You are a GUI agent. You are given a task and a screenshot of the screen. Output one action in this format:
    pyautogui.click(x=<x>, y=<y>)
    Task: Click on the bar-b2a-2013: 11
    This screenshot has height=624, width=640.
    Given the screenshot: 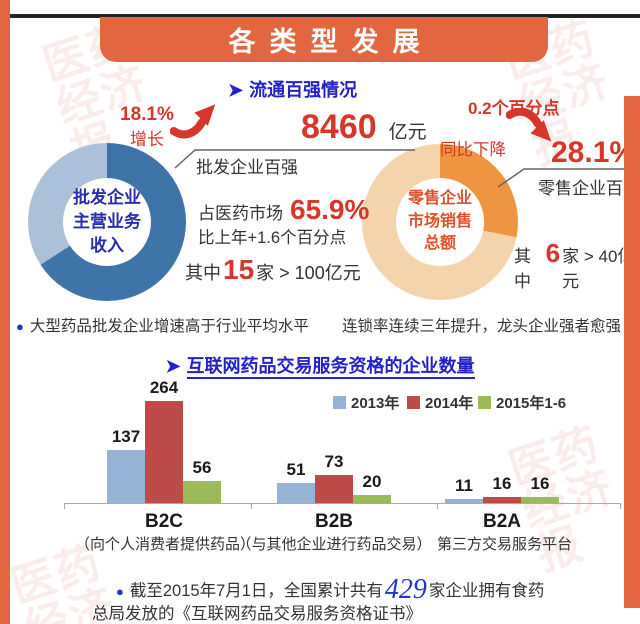 What is the action you would take?
    pyautogui.click(x=464, y=489)
    